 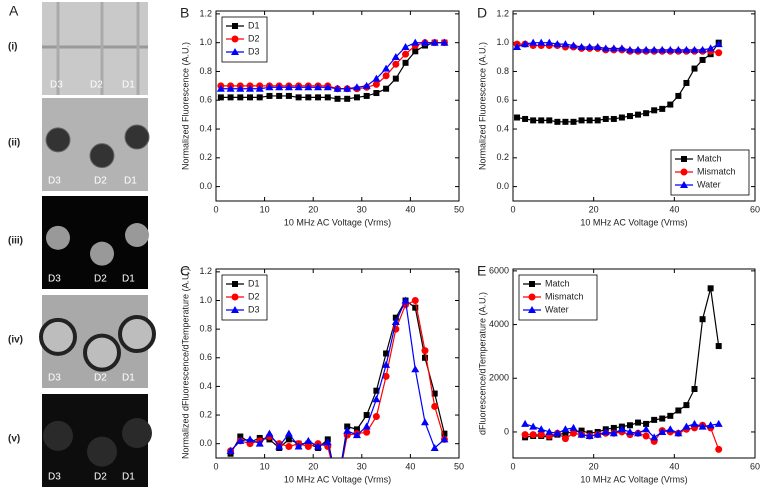 I want to click on y-tick-label: 0.4, so click(x=205, y=128).